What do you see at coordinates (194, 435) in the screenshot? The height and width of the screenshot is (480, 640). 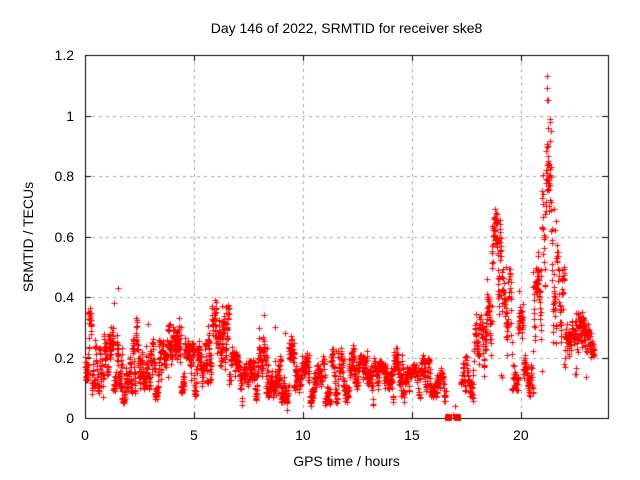 I see `x-tick-label: 5` at bounding box center [194, 435].